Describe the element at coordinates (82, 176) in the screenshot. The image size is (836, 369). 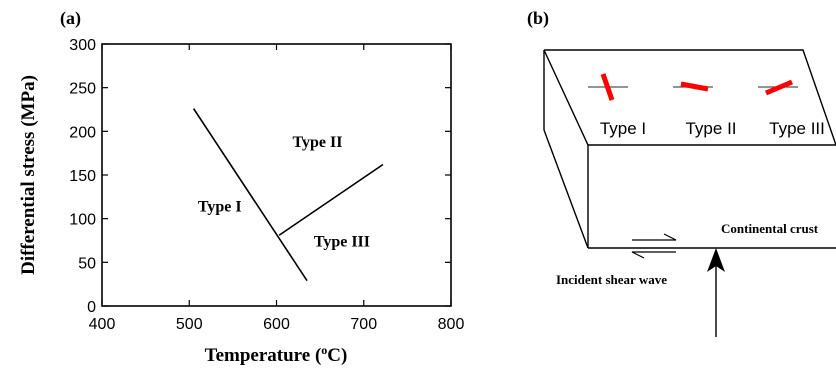
I see `y-tick-label: 150` at that location.